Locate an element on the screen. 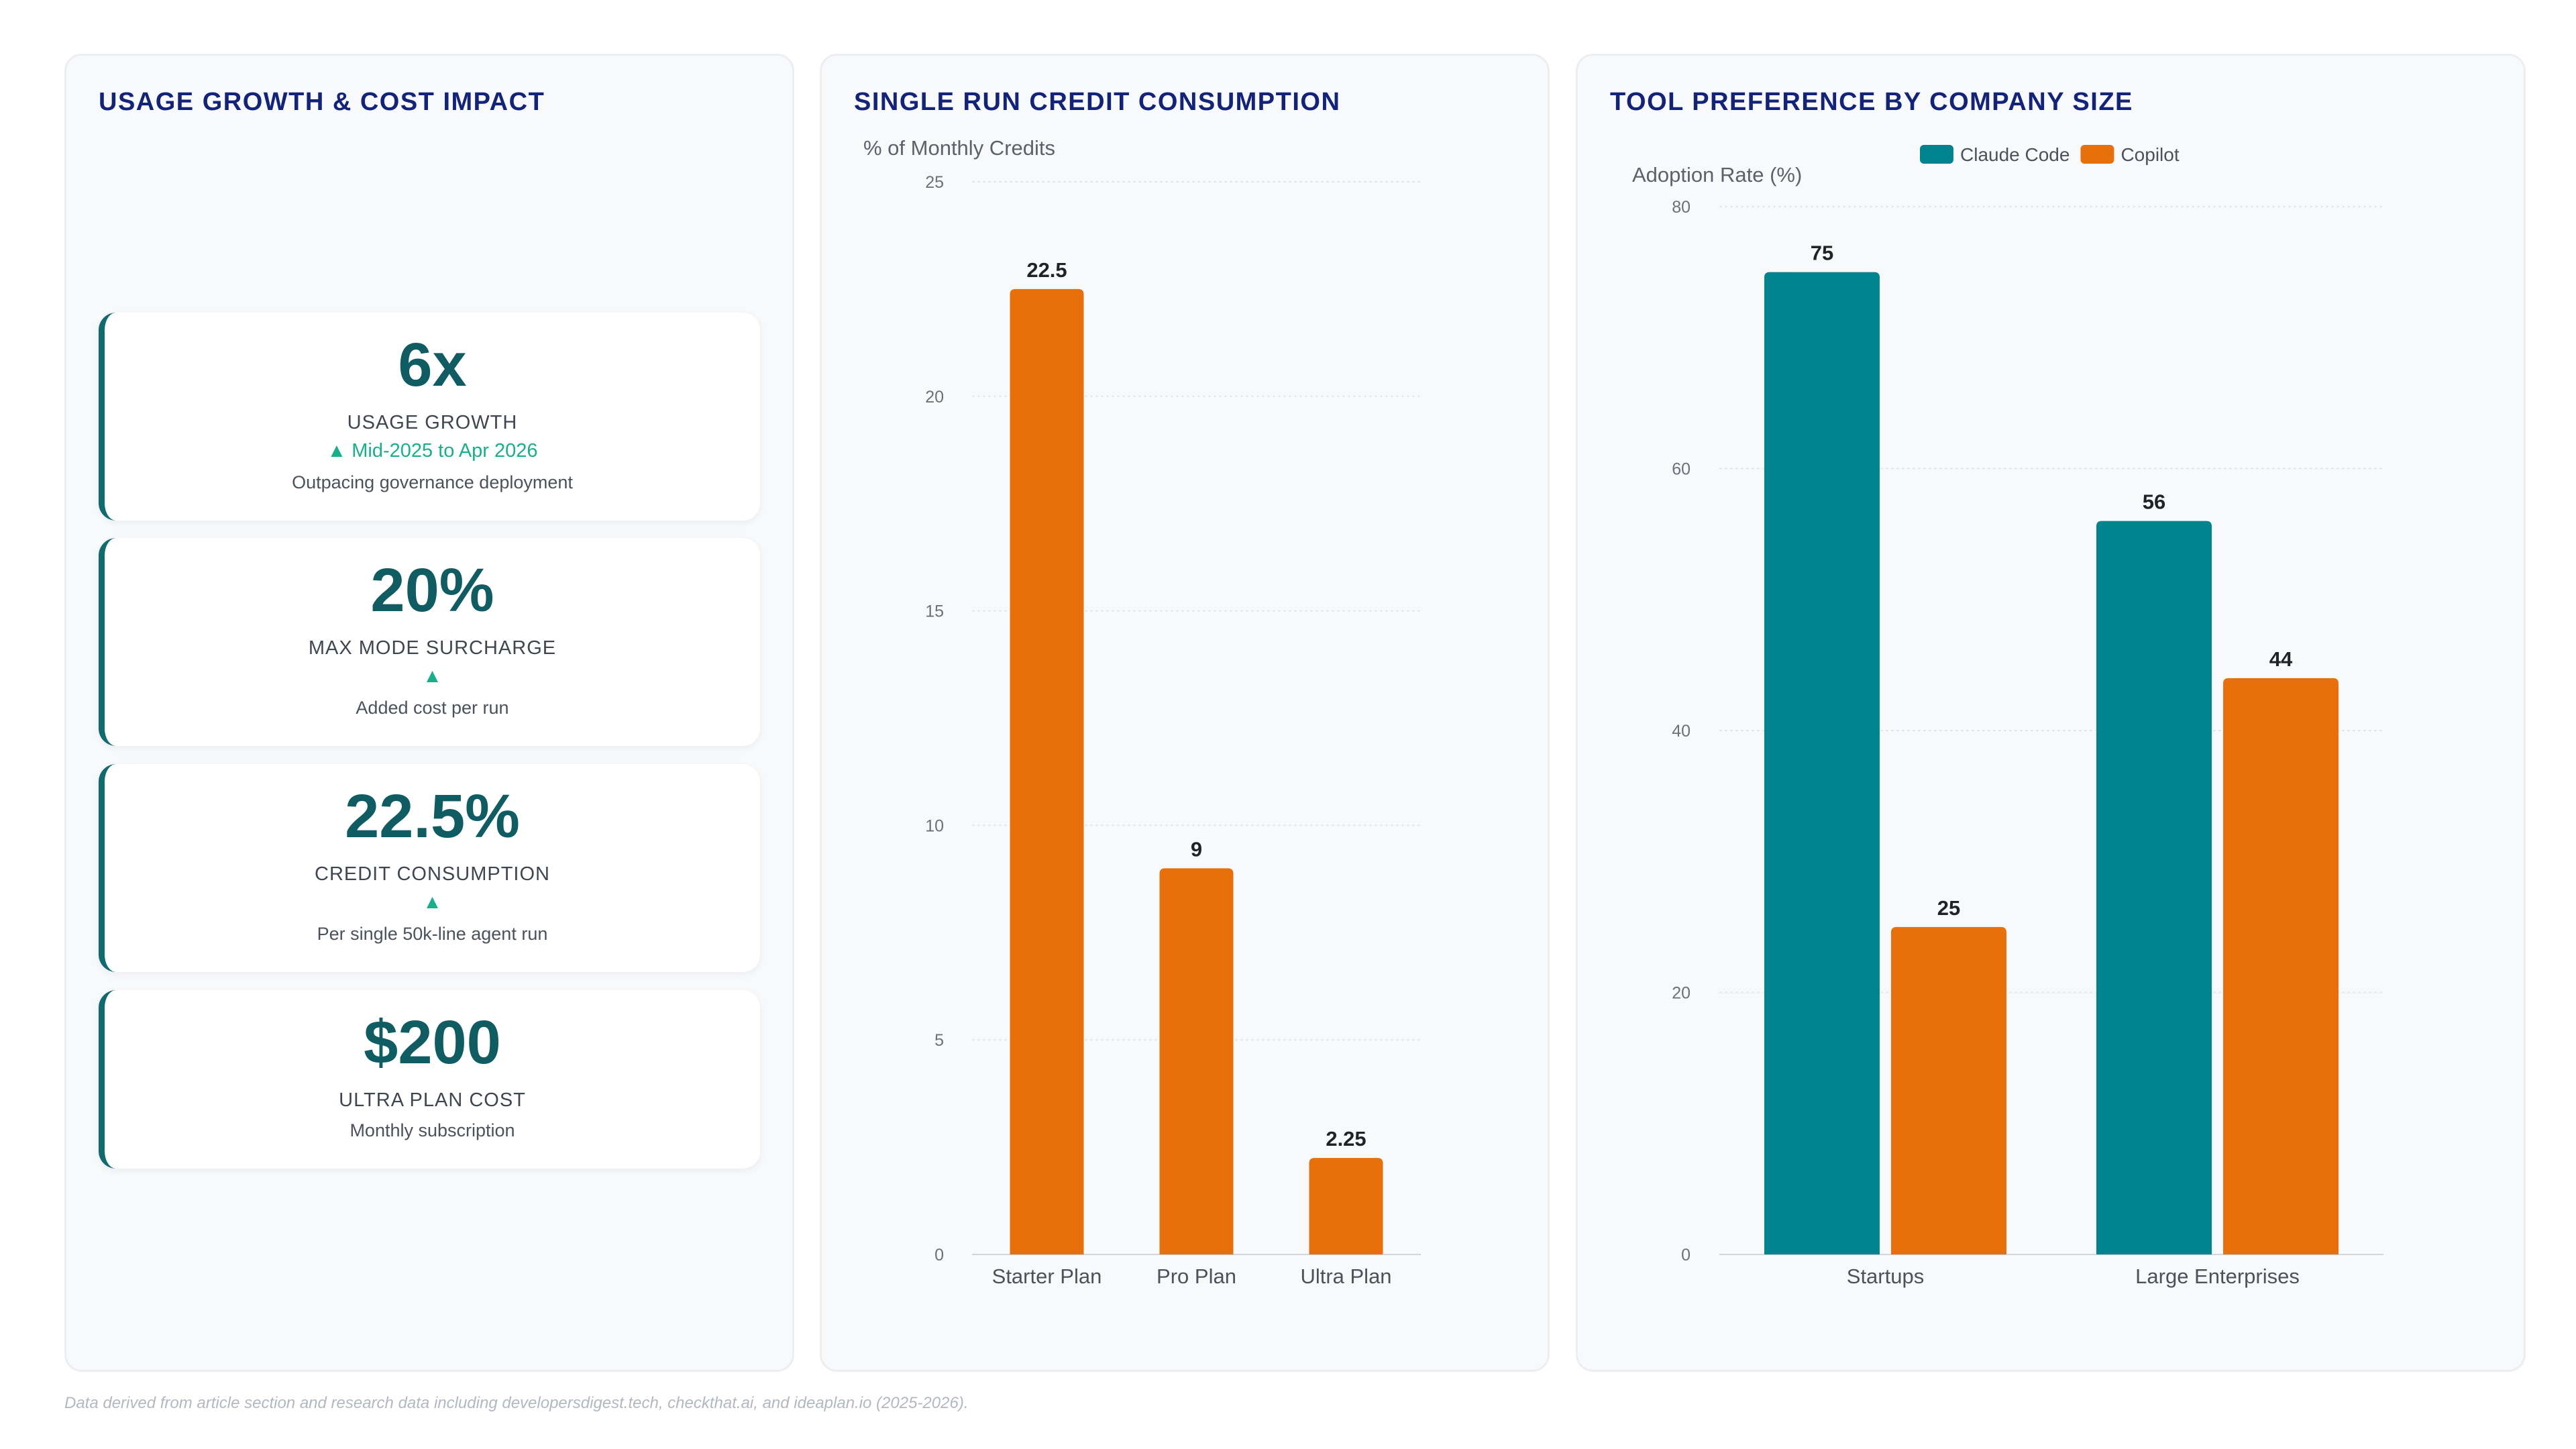 The image size is (2576, 1449). kpi-label: USAGE GROWTH is located at coordinates (432, 422).